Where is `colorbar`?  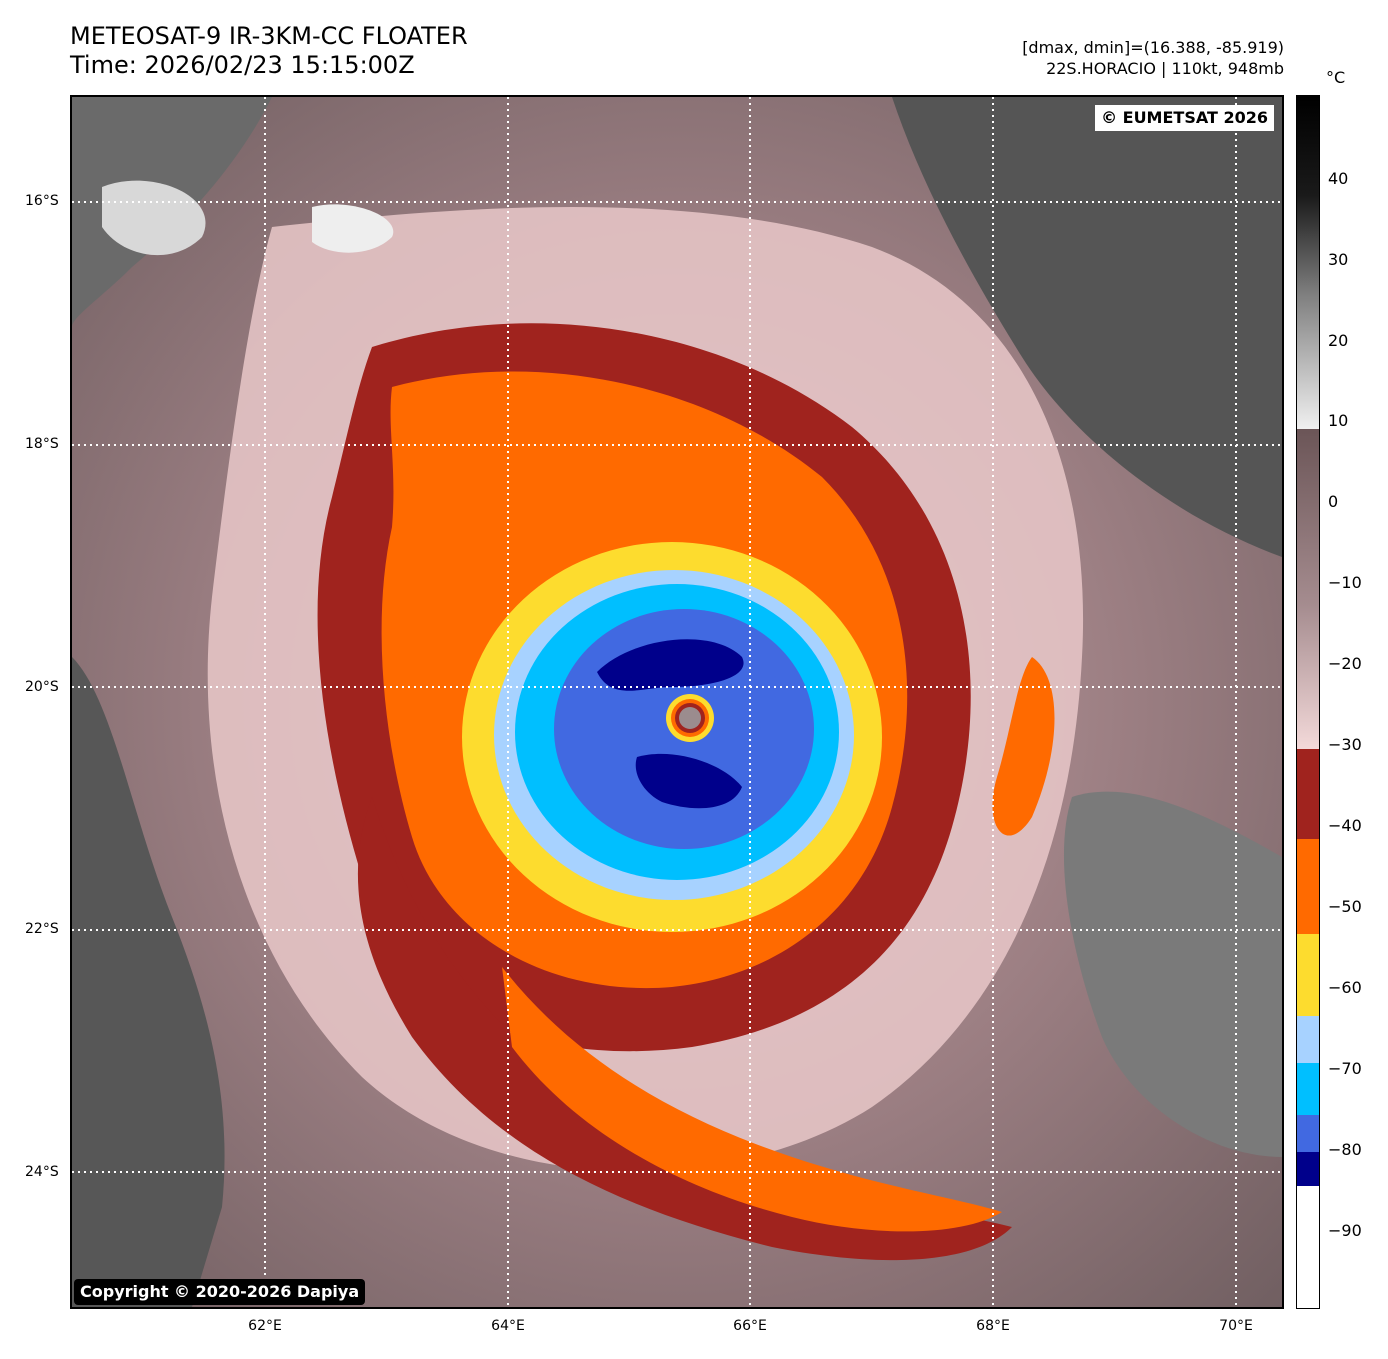
colorbar is located at coordinates (1308, 702).